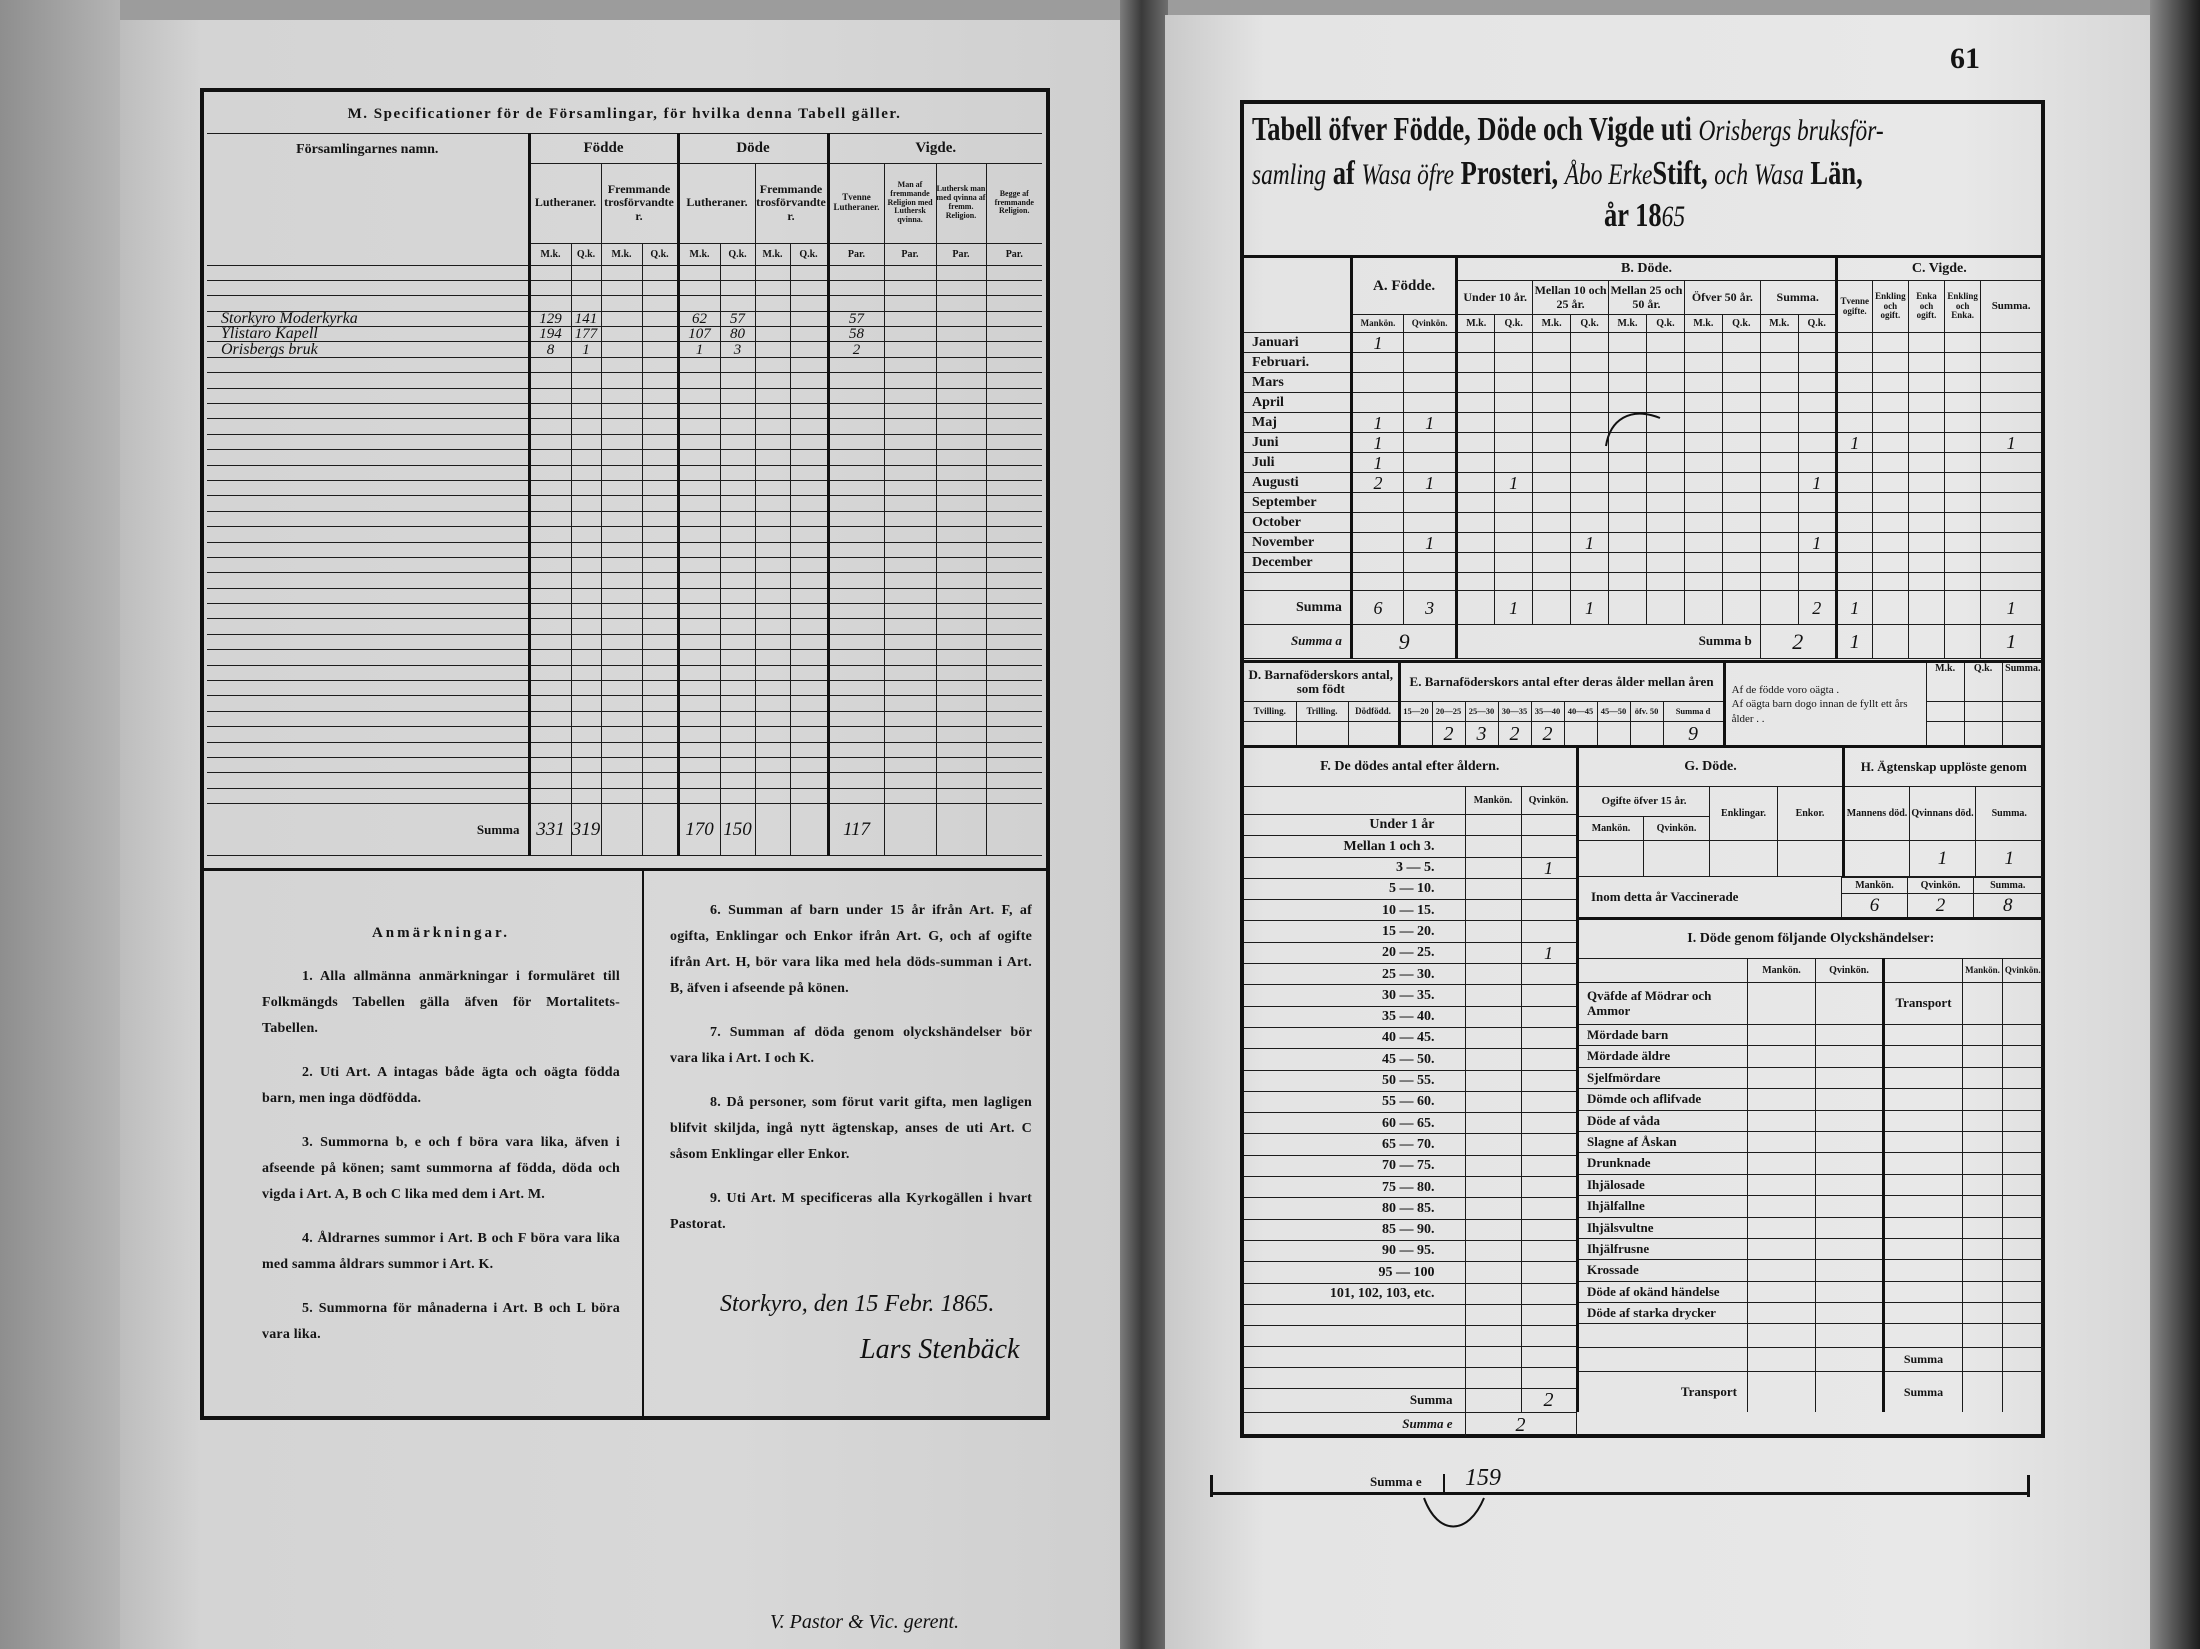 This screenshot has height=1649, width=2200. Describe the element at coordinates (1703, 323) in the screenshot. I see `mk-header: M.k.` at that location.